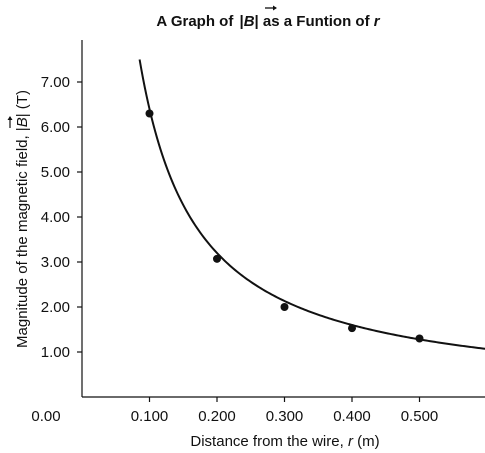  Describe the element at coordinates (22, 101) in the screenshot. I see `y-axis-title-unit: (T)` at that location.